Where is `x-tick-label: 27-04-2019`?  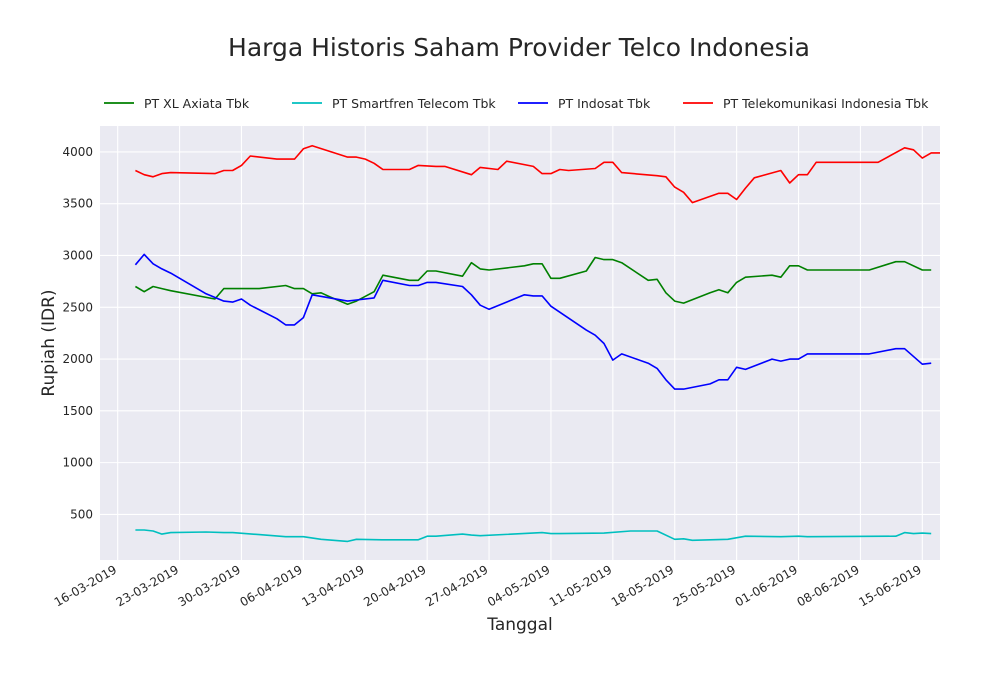 x-tick-label: 27-04-2019 is located at coordinates (456, 585).